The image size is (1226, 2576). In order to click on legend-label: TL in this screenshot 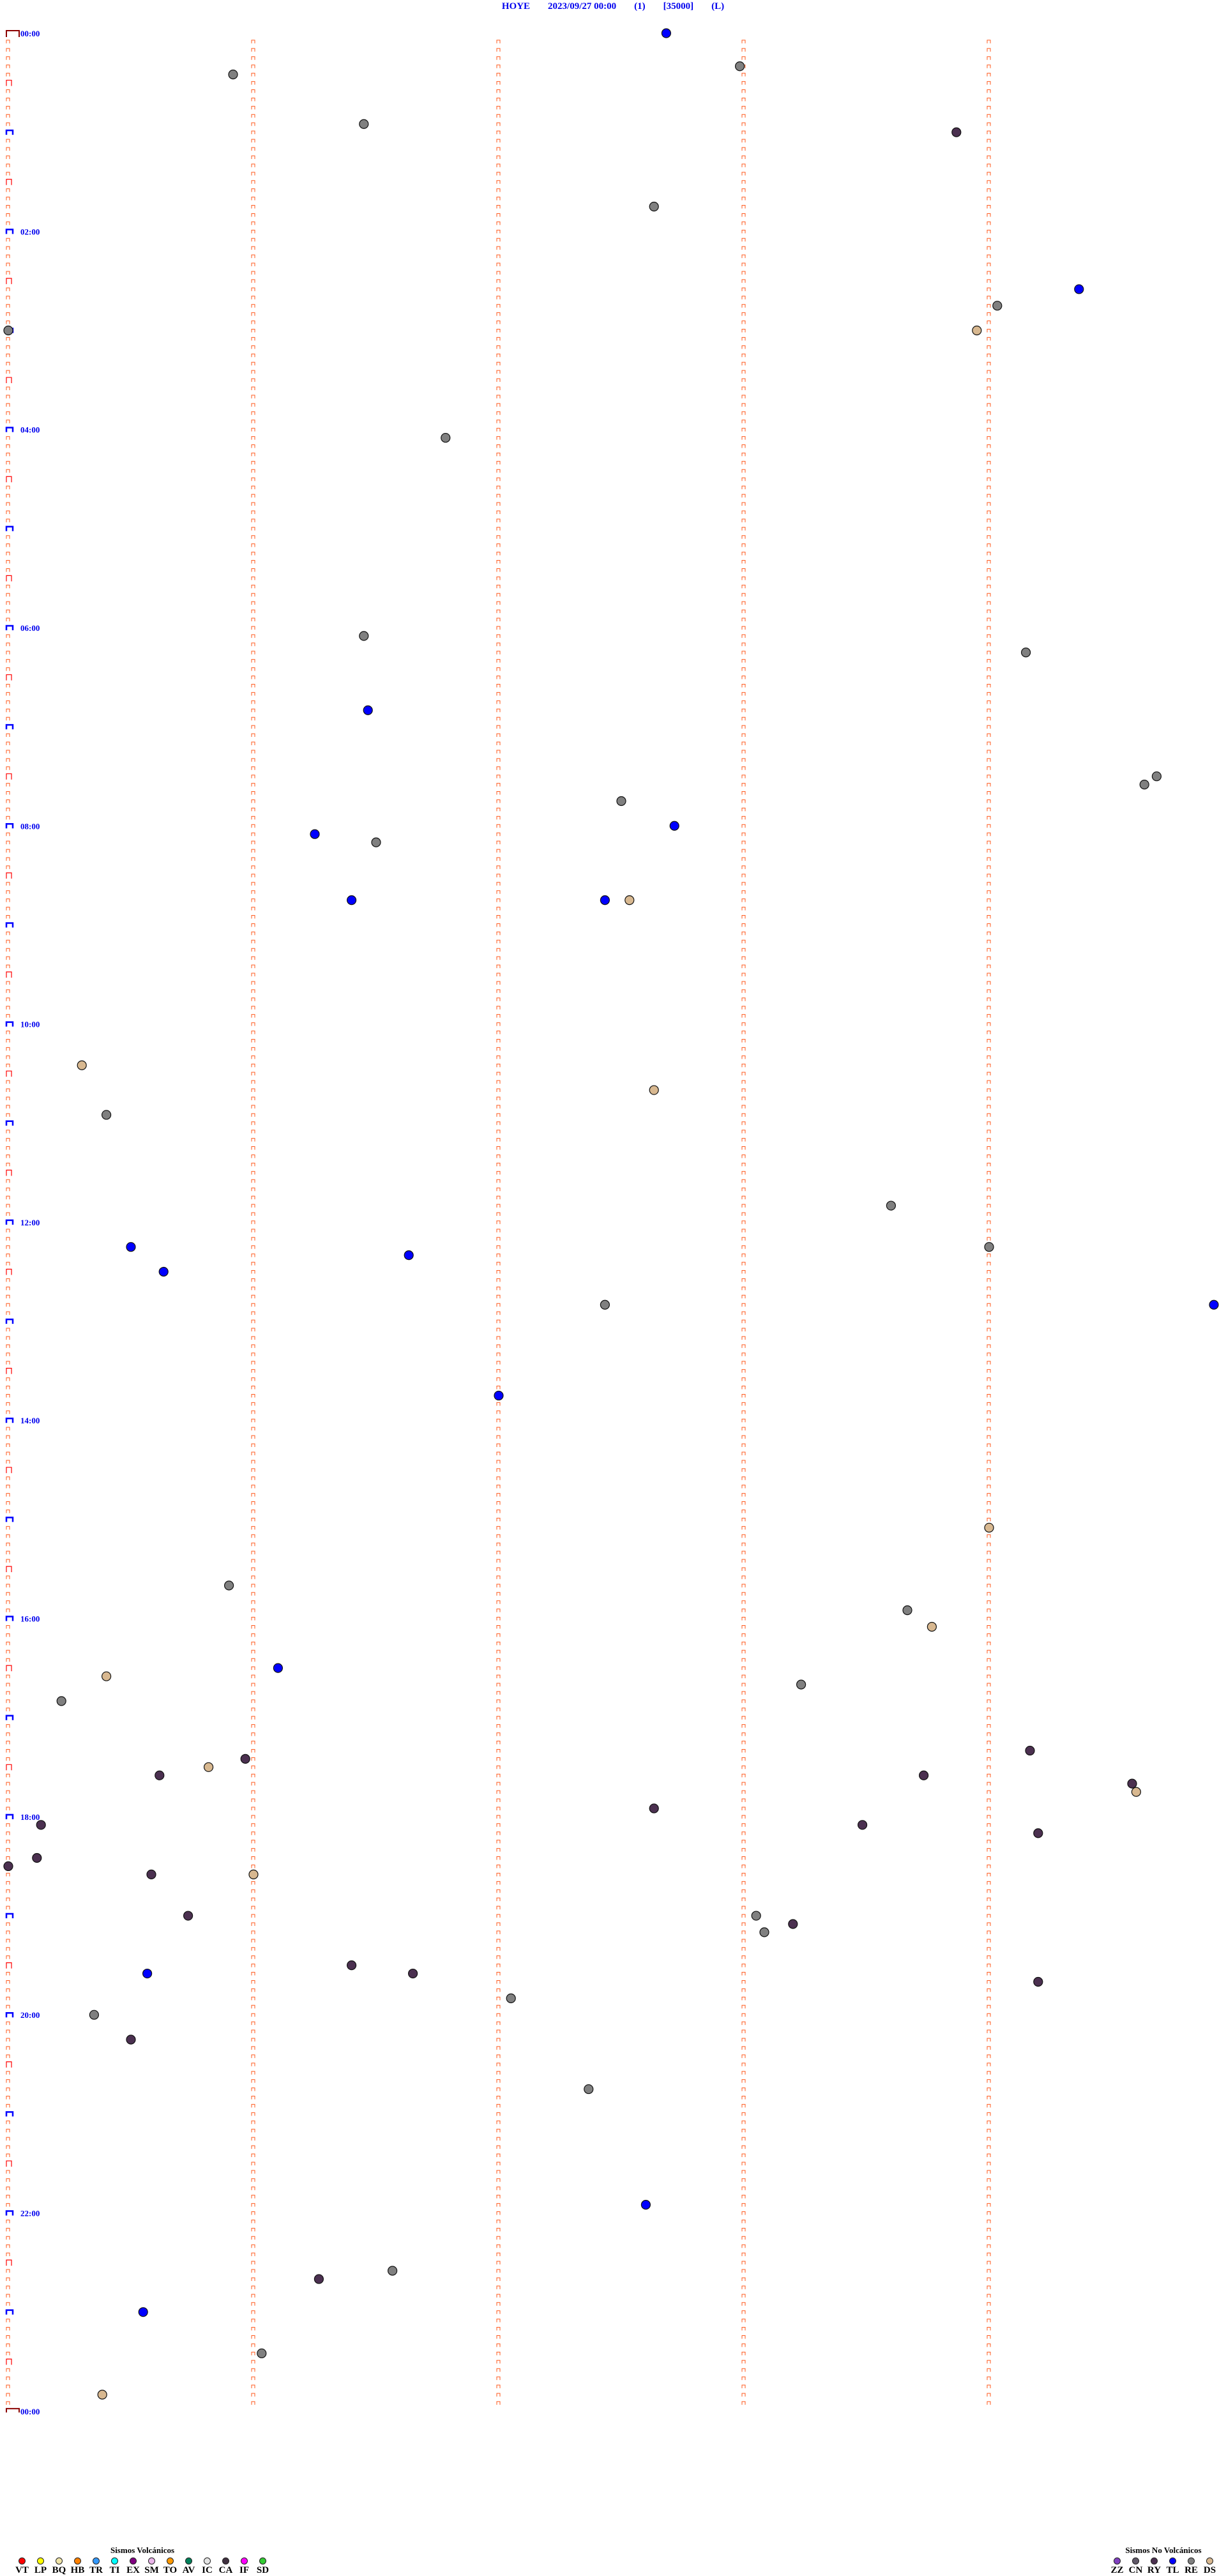, I will do `click(1172, 2570)`.